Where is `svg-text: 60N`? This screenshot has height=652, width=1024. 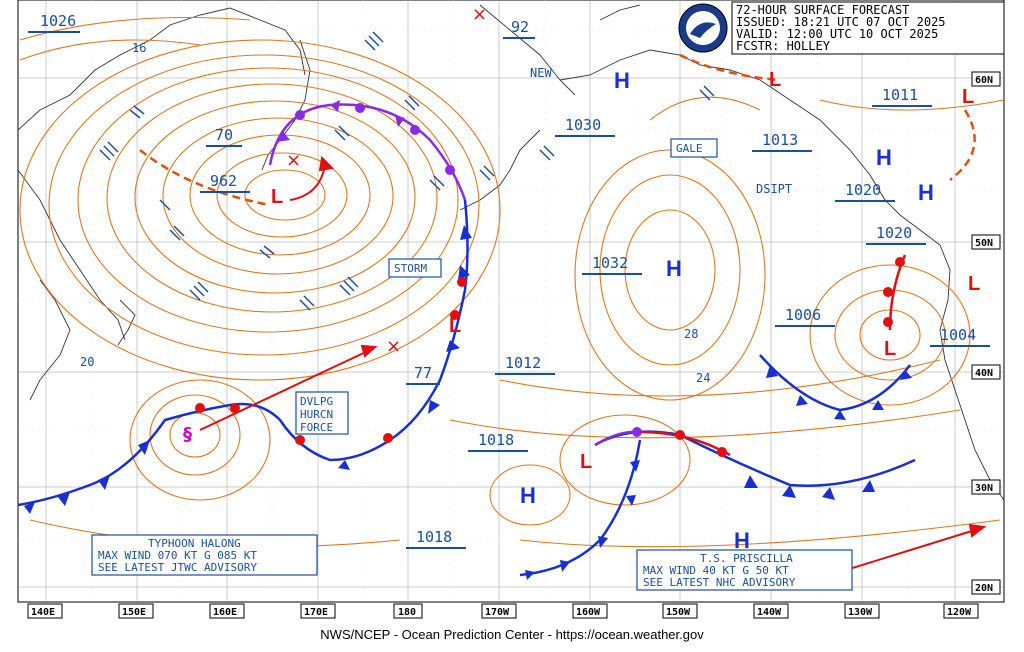
svg-text: 60N is located at coordinates (984, 80).